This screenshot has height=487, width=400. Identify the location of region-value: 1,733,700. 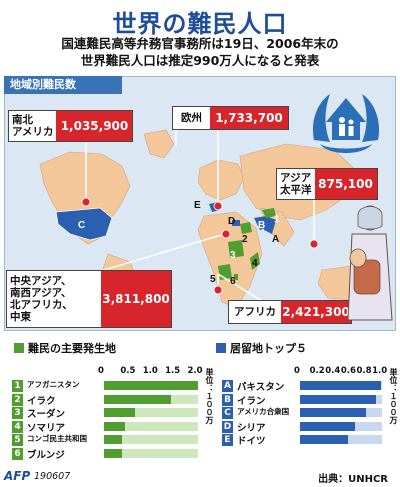
(249, 118).